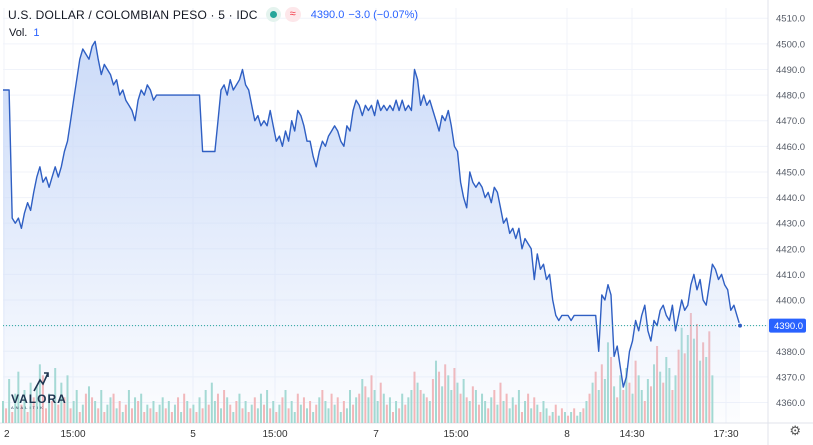 The width and height of the screenshot is (813, 445). I want to click on x-tick-label: 17:30, so click(725, 434).